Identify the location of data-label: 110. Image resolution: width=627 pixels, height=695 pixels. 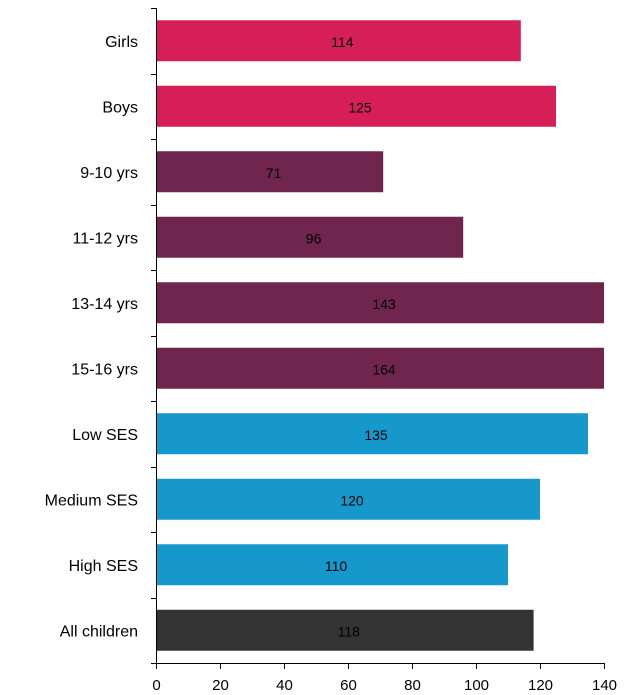
(336, 566).